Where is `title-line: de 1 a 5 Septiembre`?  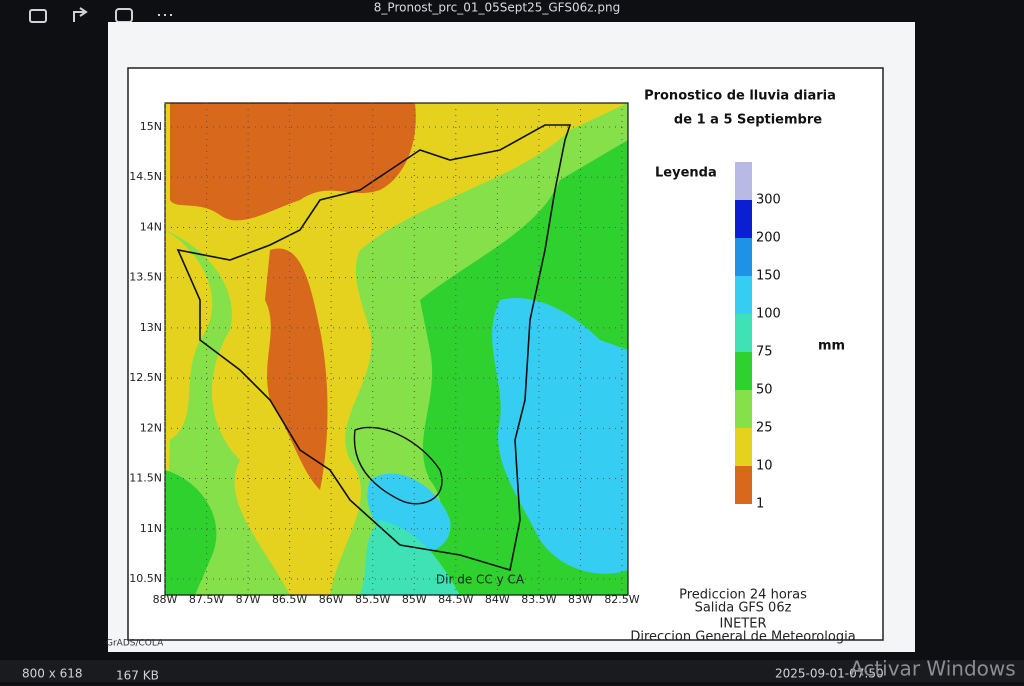
title-line: de 1 a 5 Septiembre is located at coordinates (748, 120).